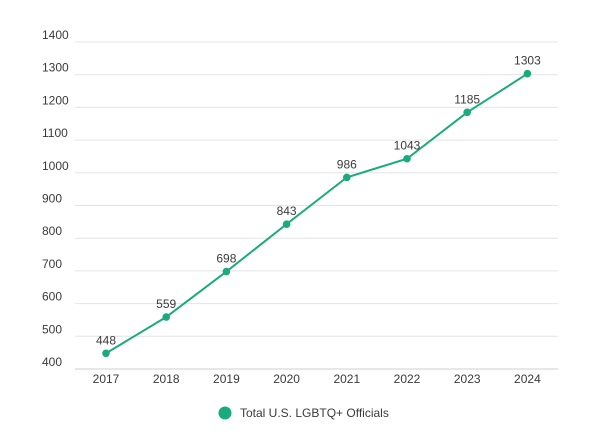 The image size is (595, 433). I want to click on x-tick-label: 2018, so click(166, 379).